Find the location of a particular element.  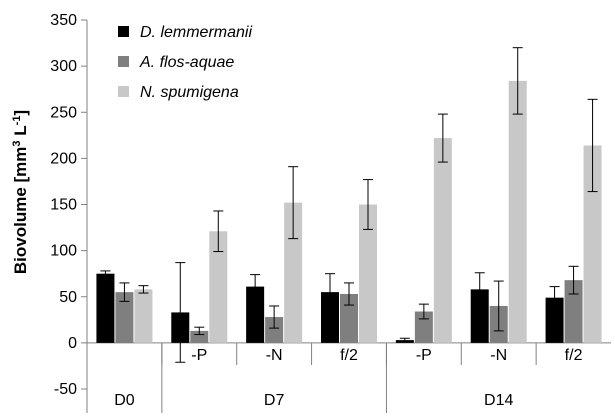

y-tick-label: 250 is located at coordinates (63, 112).